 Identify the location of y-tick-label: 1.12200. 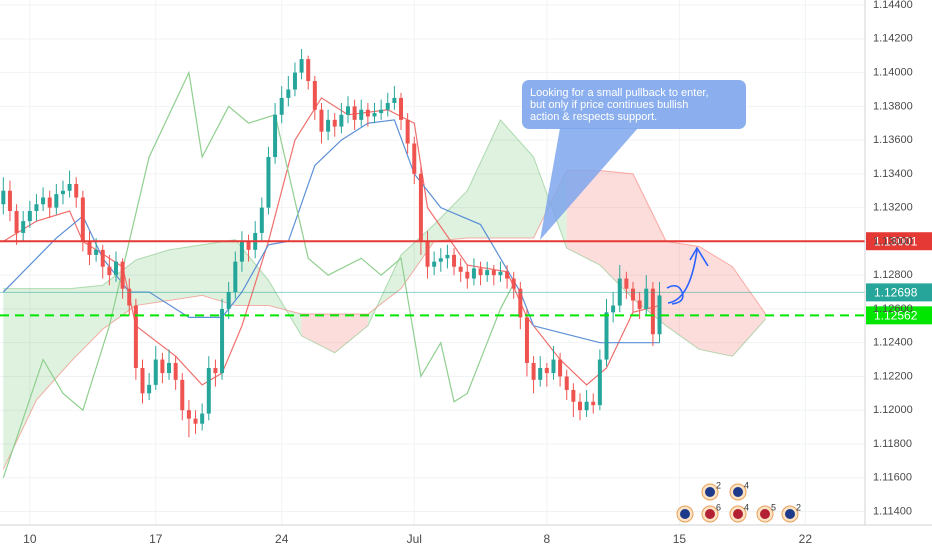
(893, 376).